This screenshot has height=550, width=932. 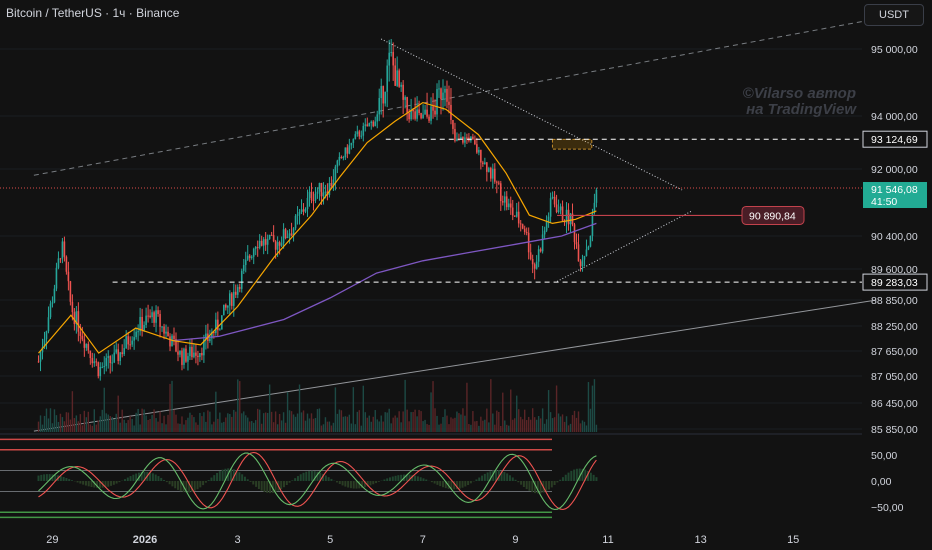 What do you see at coordinates (238, 540) in the screenshot?
I see `time-tick-label: 3` at bounding box center [238, 540].